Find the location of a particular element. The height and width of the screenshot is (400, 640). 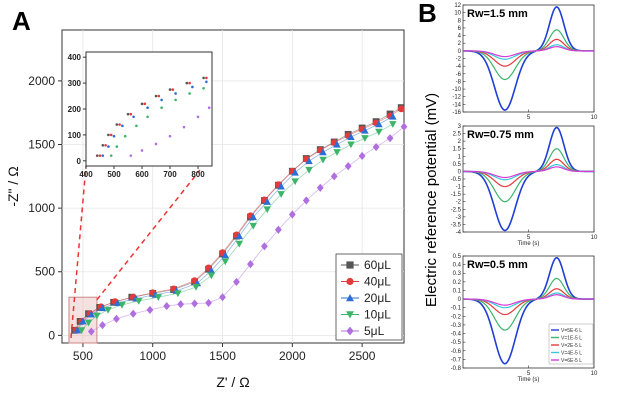

y-axis-label-b: Electric reference potential (mV) is located at coordinates (431, 200).